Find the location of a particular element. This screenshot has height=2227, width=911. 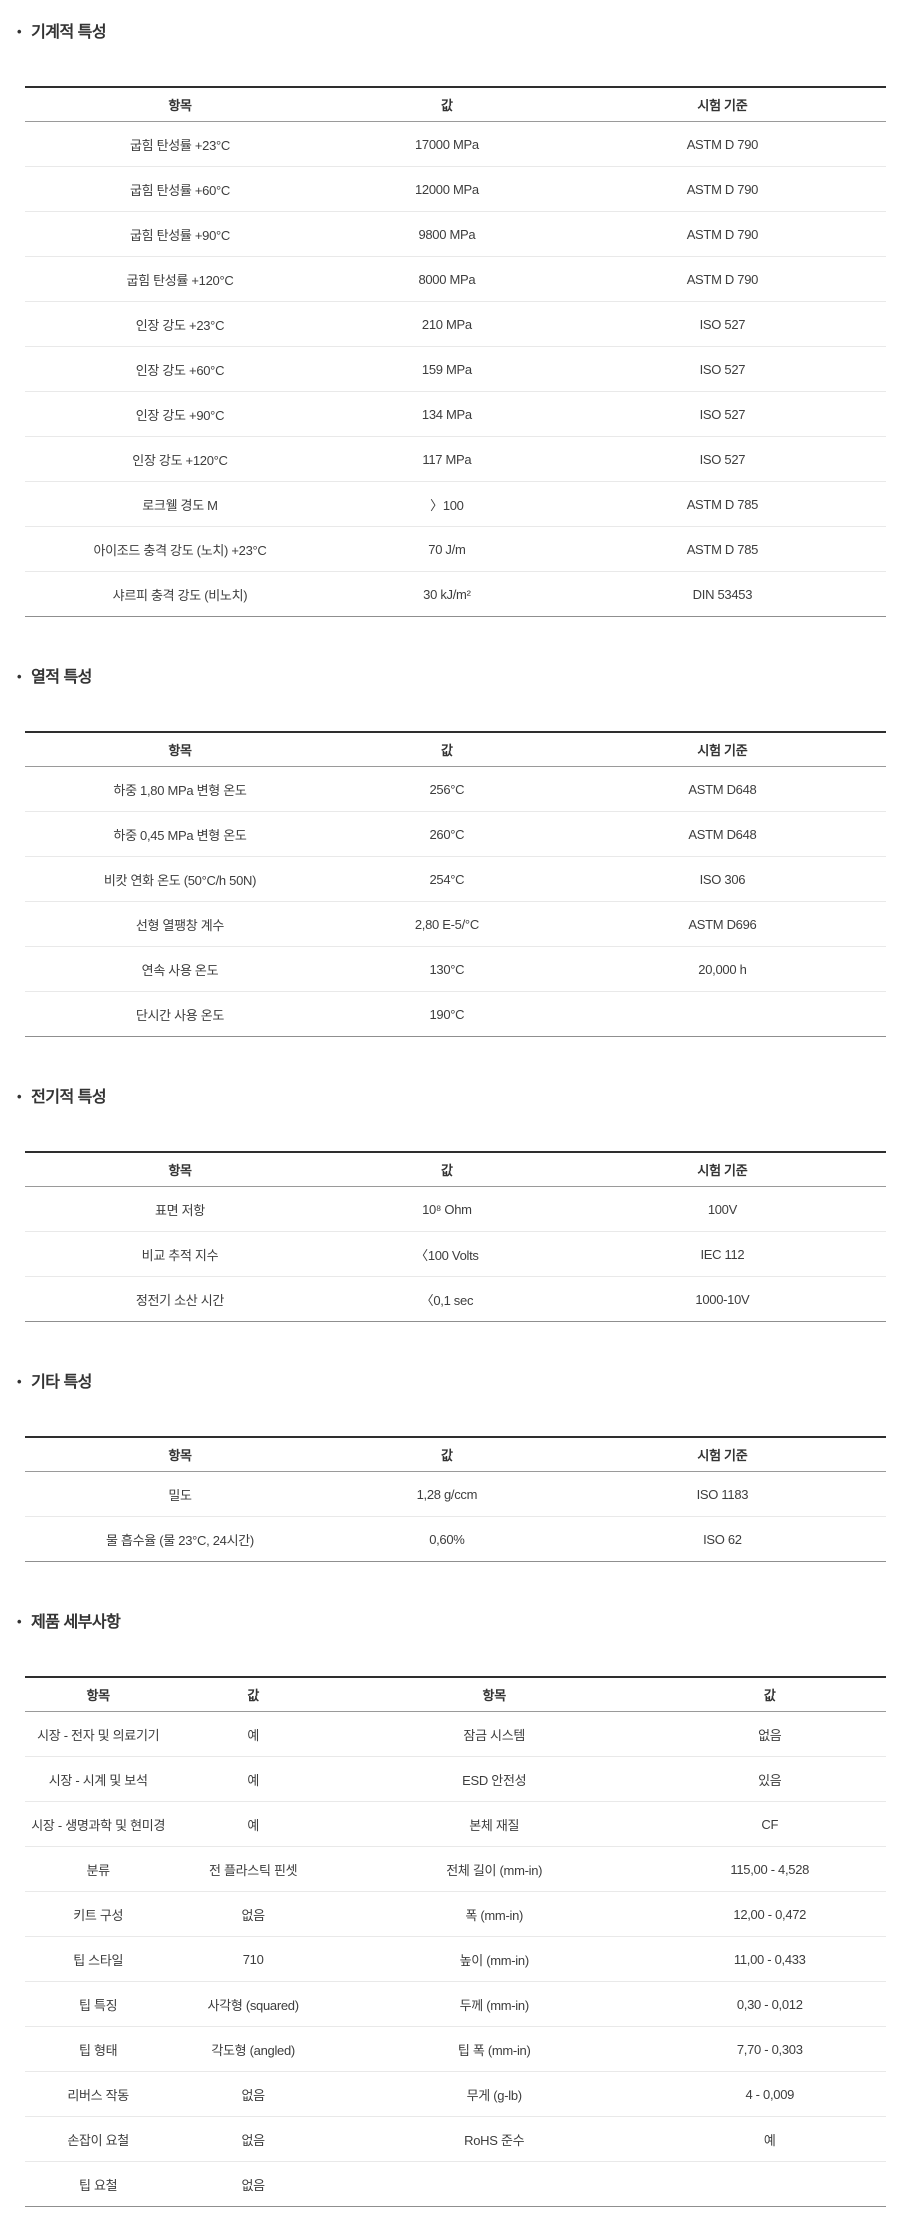

table-row: 리버스 작동 없음 무게 (g-lb) 4 - 0,009 is located at coordinates (455, 2094).